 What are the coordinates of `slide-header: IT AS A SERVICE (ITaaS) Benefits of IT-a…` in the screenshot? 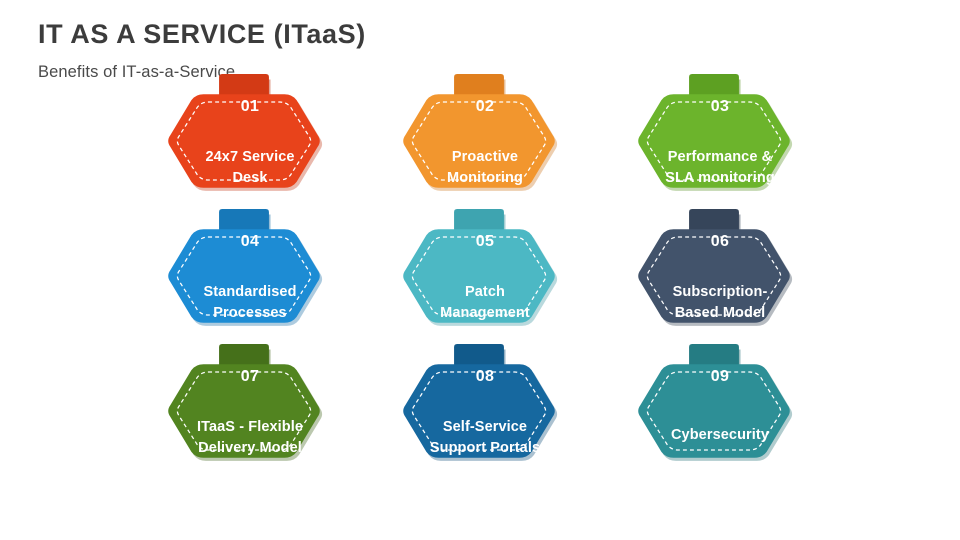 It's located at (388, 50).